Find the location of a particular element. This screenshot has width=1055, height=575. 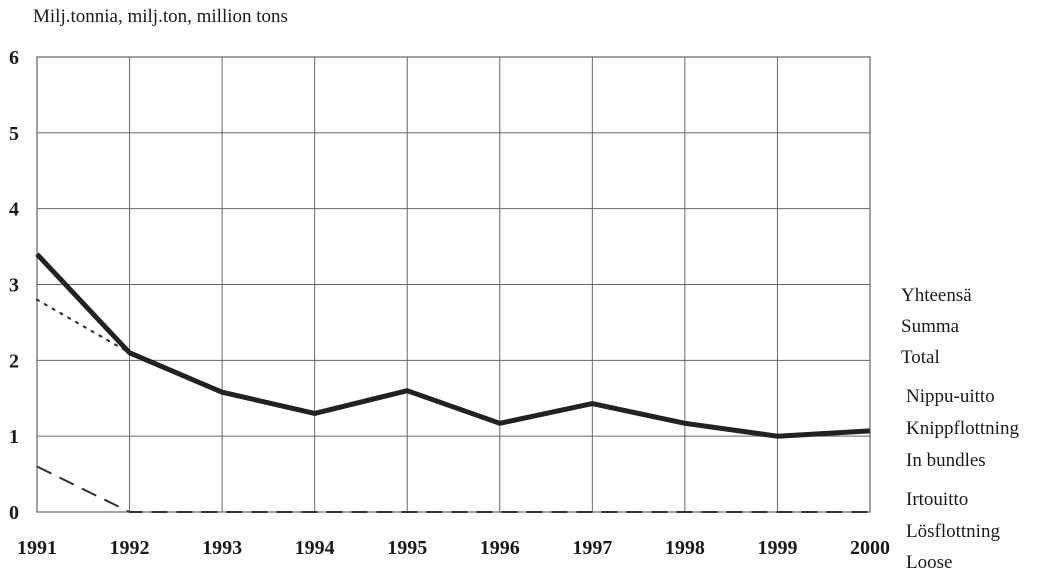

legend-bundles-line-2: Knippflottning is located at coordinates (962, 428).